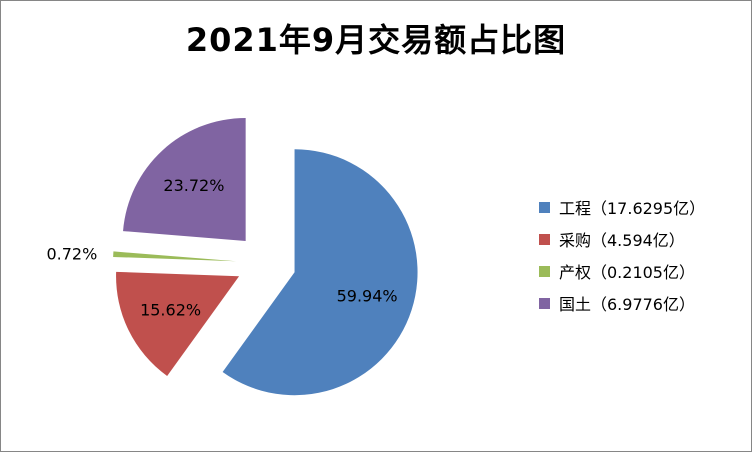 This screenshot has width=752, height=453. I want to click on legend-item-guotu: 国土（6.9776亿）, so click(622, 303).